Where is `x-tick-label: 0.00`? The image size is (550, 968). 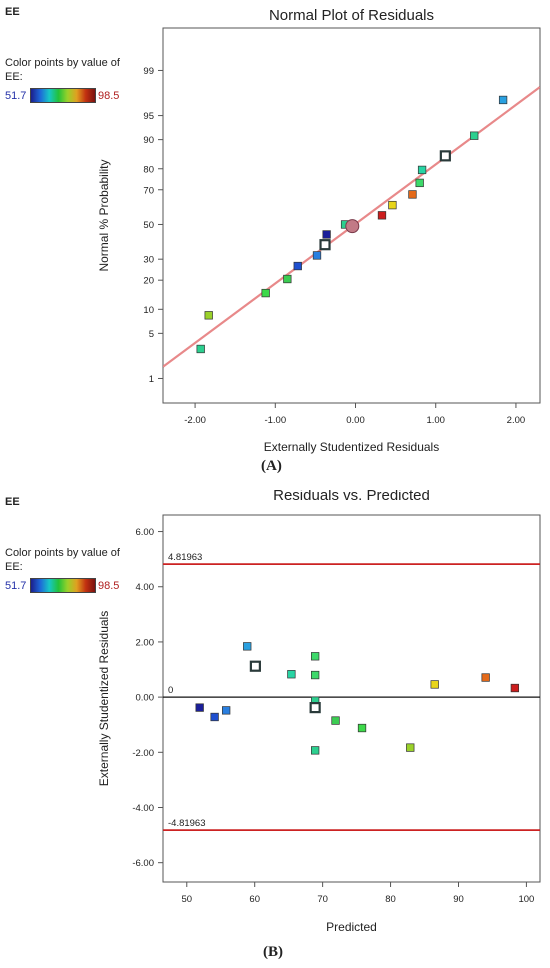
x-tick-label: 0.00 is located at coordinates (355, 420).